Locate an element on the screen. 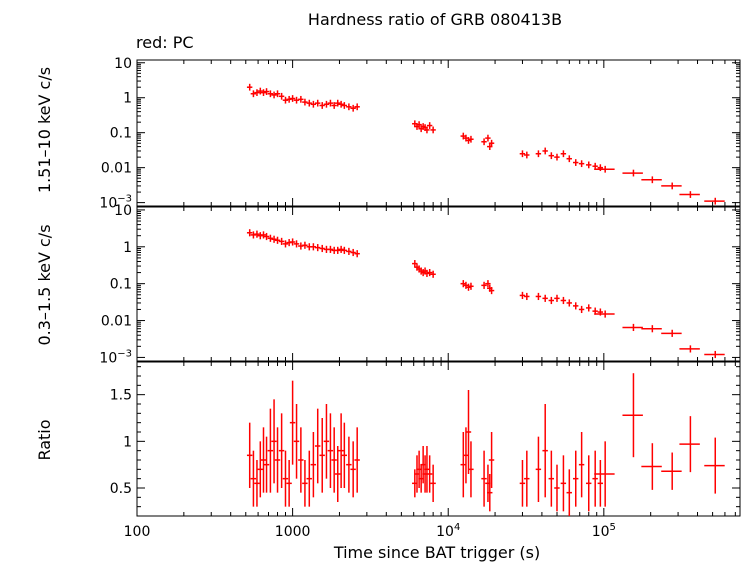 Image resolution: width=742 pixels, height=566 pixels. y-tick-label-hard: 1 is located at coordinates (127, 99).